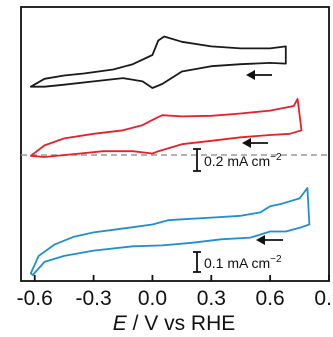 The image size is (333, 337). What do you see at coordinates (259, 75) in the screenshot?
I see `sweep-arrow-black` at bounding box center [259, 75].